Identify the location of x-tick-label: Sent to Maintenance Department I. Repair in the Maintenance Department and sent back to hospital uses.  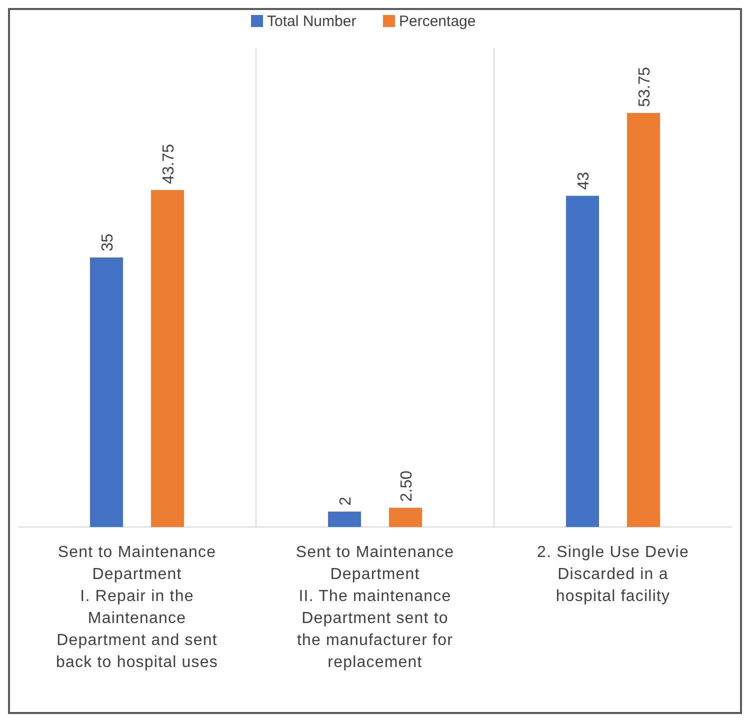
(137, 607).